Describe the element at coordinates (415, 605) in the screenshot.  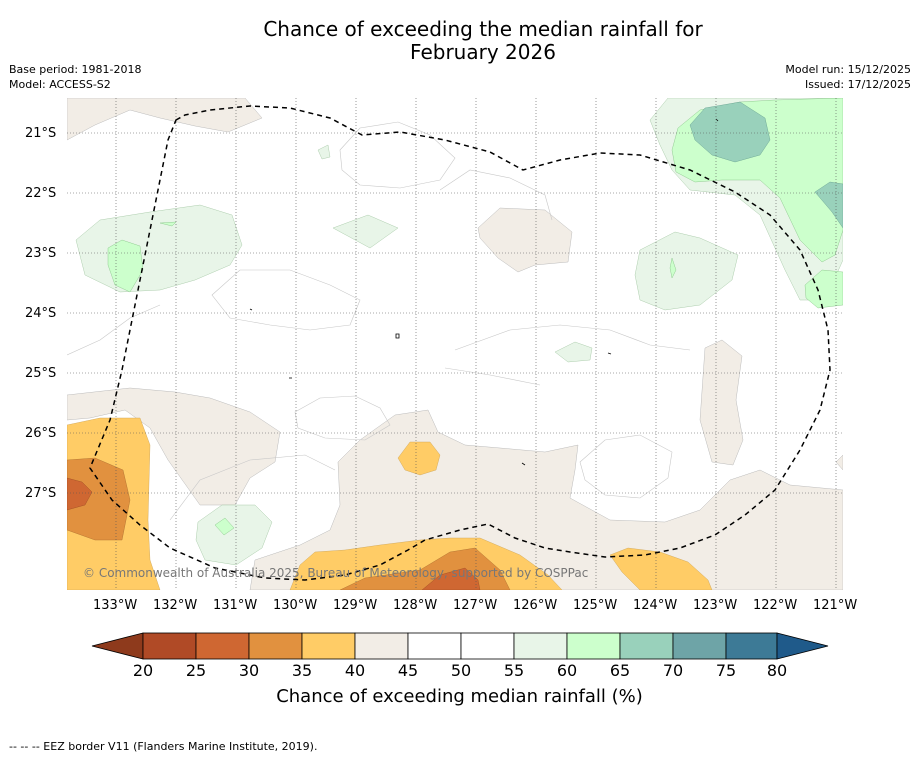
I see `lon-label: 128°W` at that location.